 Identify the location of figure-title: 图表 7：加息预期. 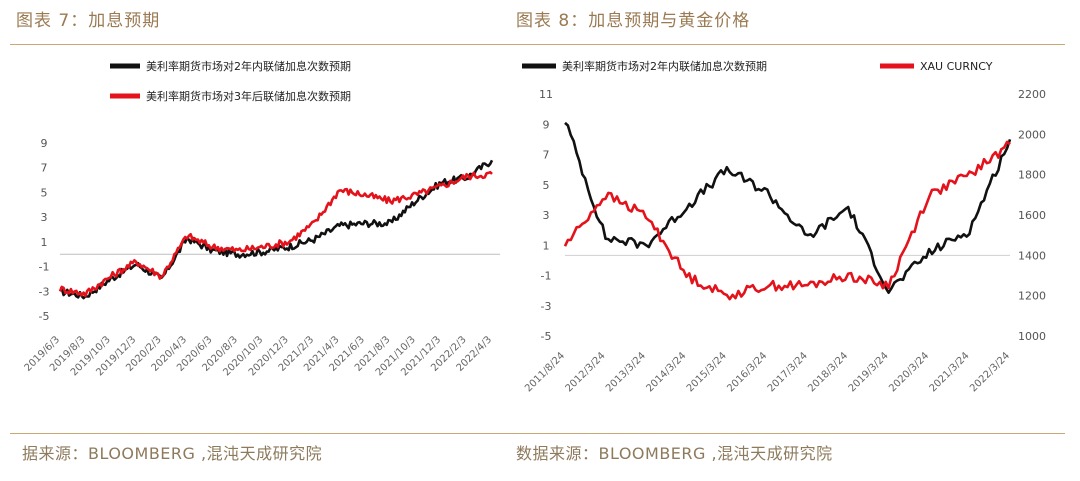
(88, 21).